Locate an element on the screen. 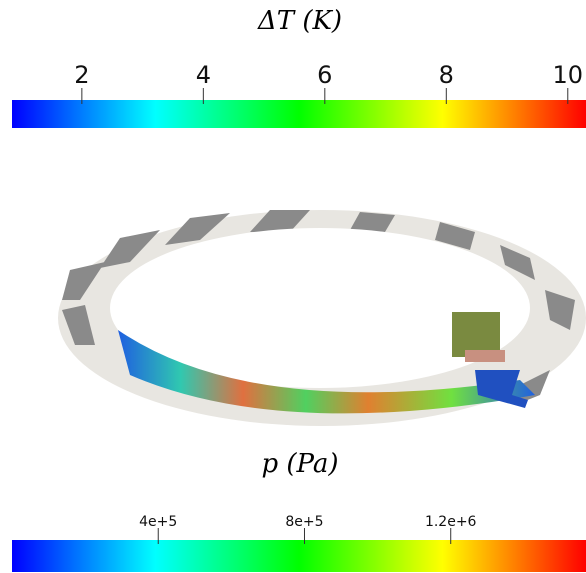  colorbar-title: ΔT (K) is located at coordinates (299, 21).